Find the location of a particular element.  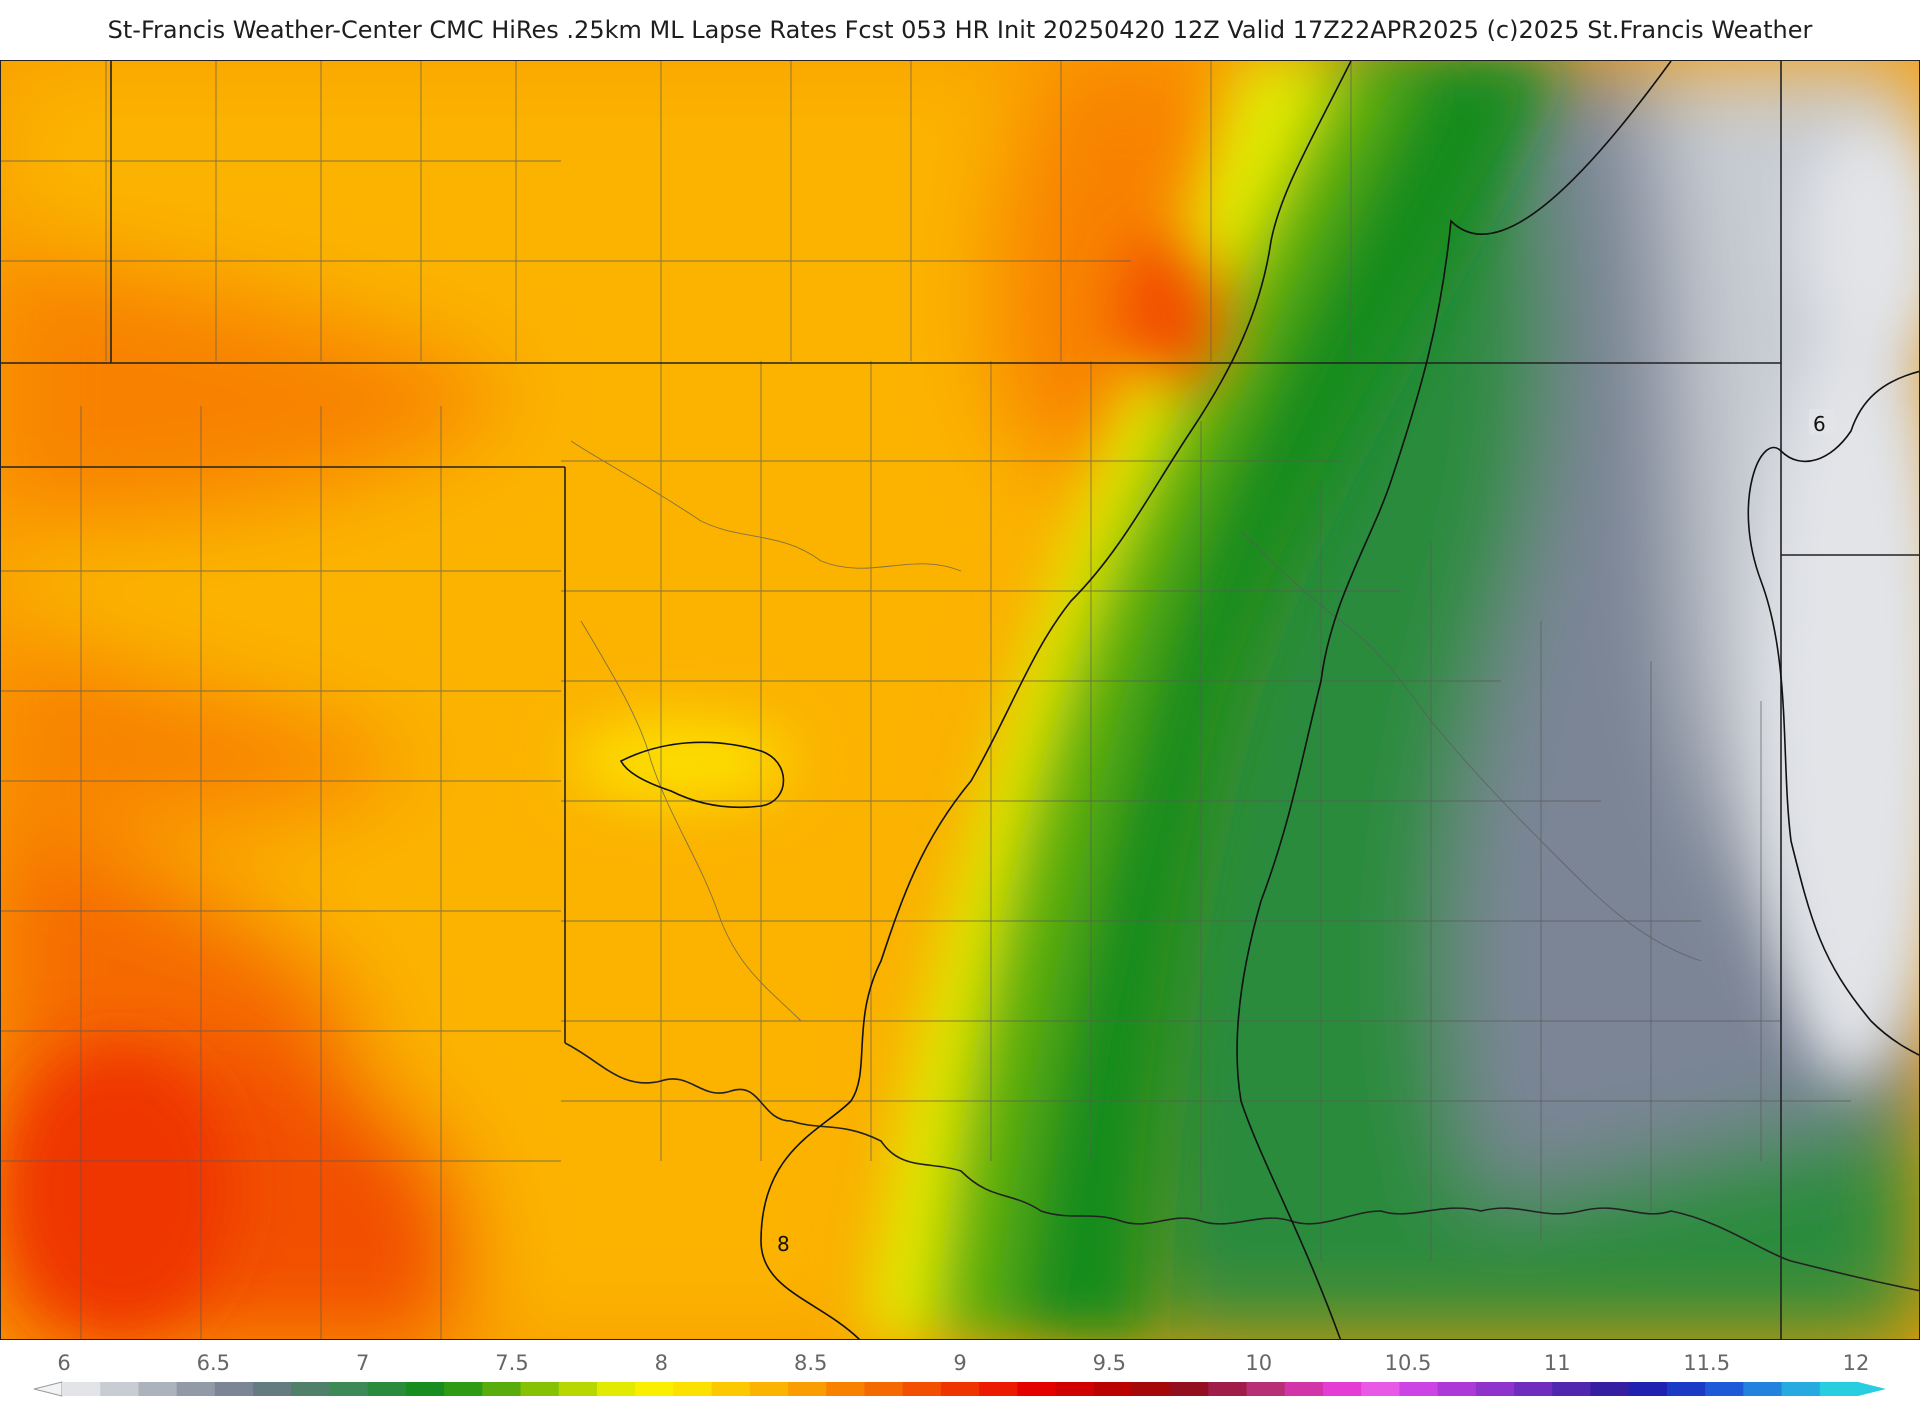

legend-tick-label: 7 is located at coordinates (362, 1363).